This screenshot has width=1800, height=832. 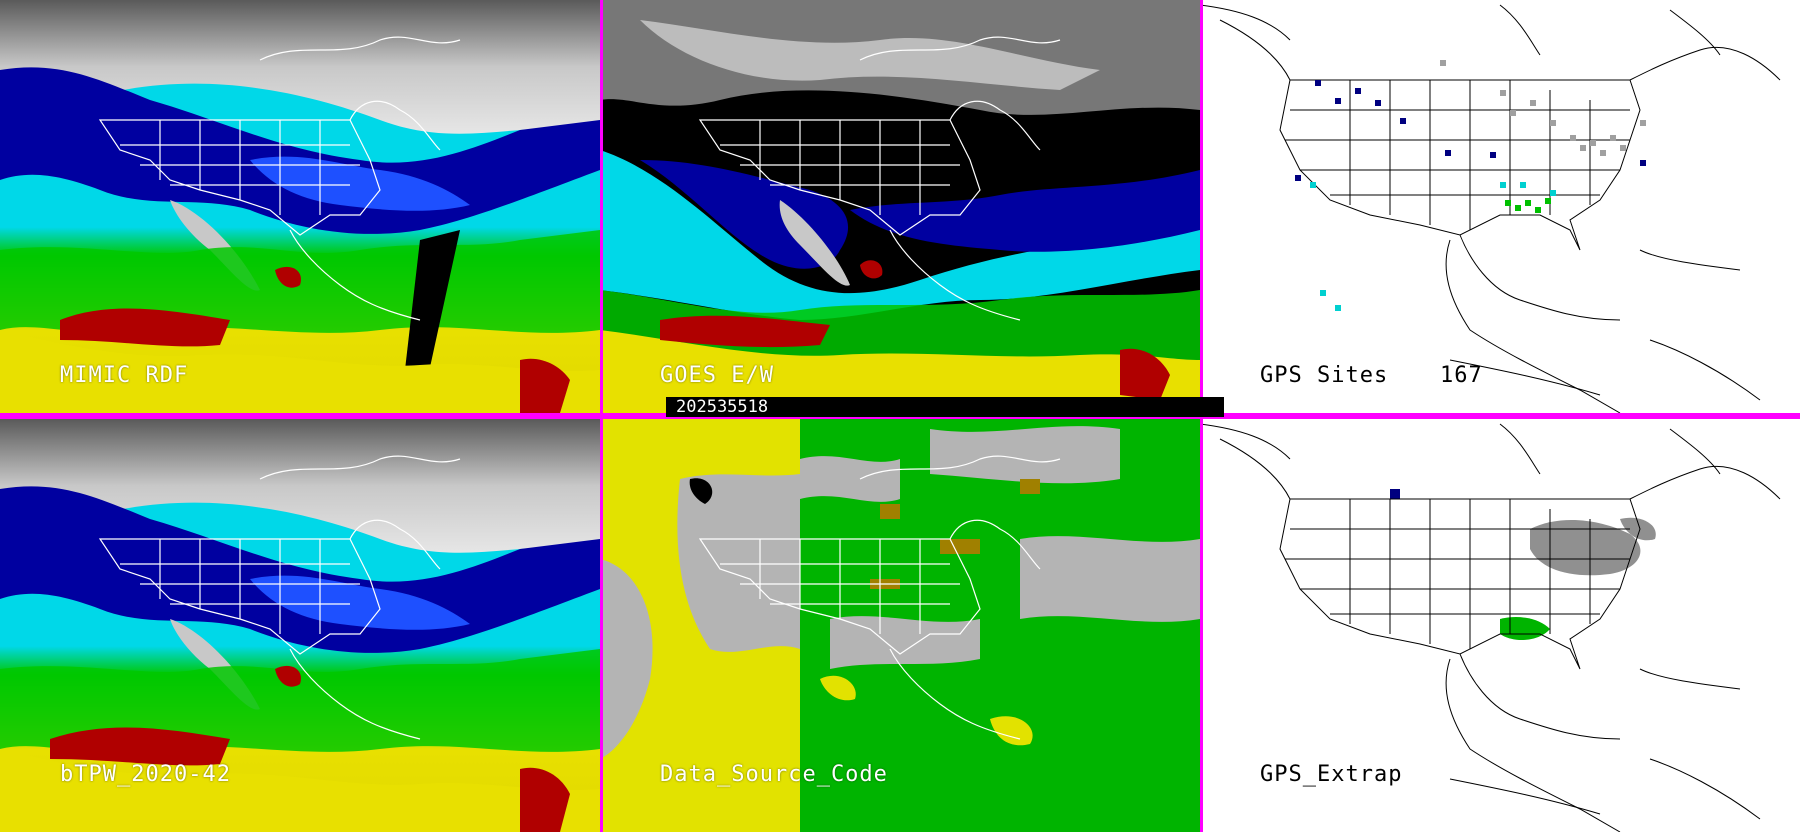 I want to click on gps-sites-label: GPS Sites, so click(x=1324, y=375).